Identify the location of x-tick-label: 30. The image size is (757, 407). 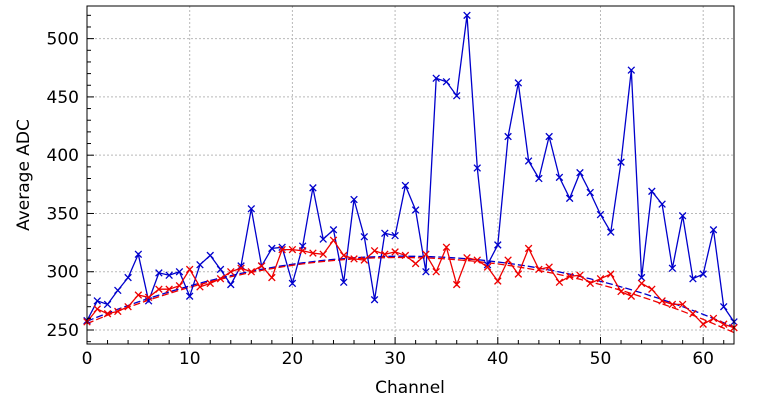
(395, 359).